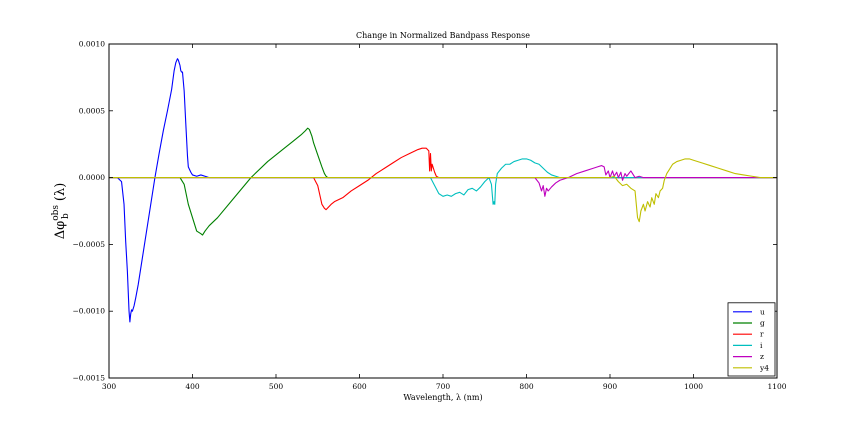 The height and width of the screenshot is (437, 864). I want to click on series-line-r, so click(443, 179).